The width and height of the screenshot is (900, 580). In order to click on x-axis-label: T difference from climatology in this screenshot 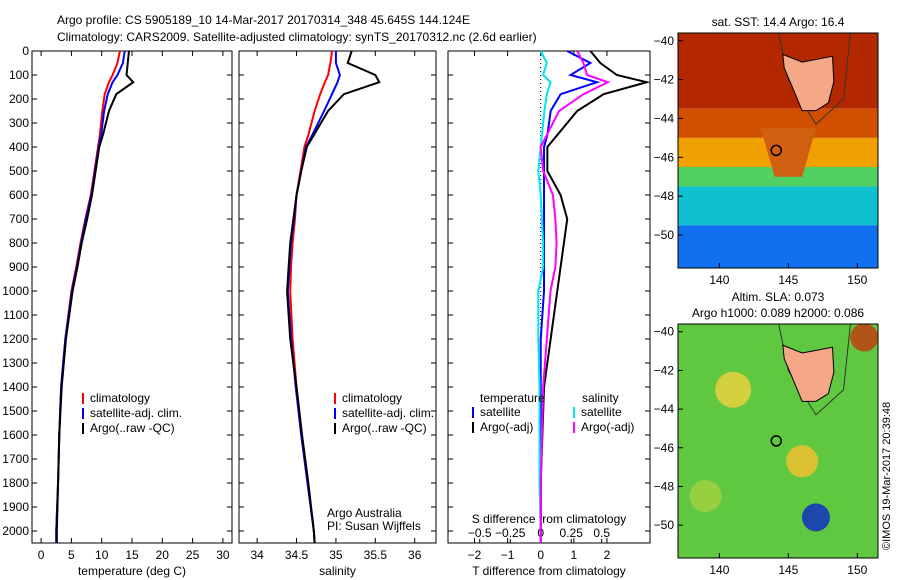, I will do `click(549, 571)`.